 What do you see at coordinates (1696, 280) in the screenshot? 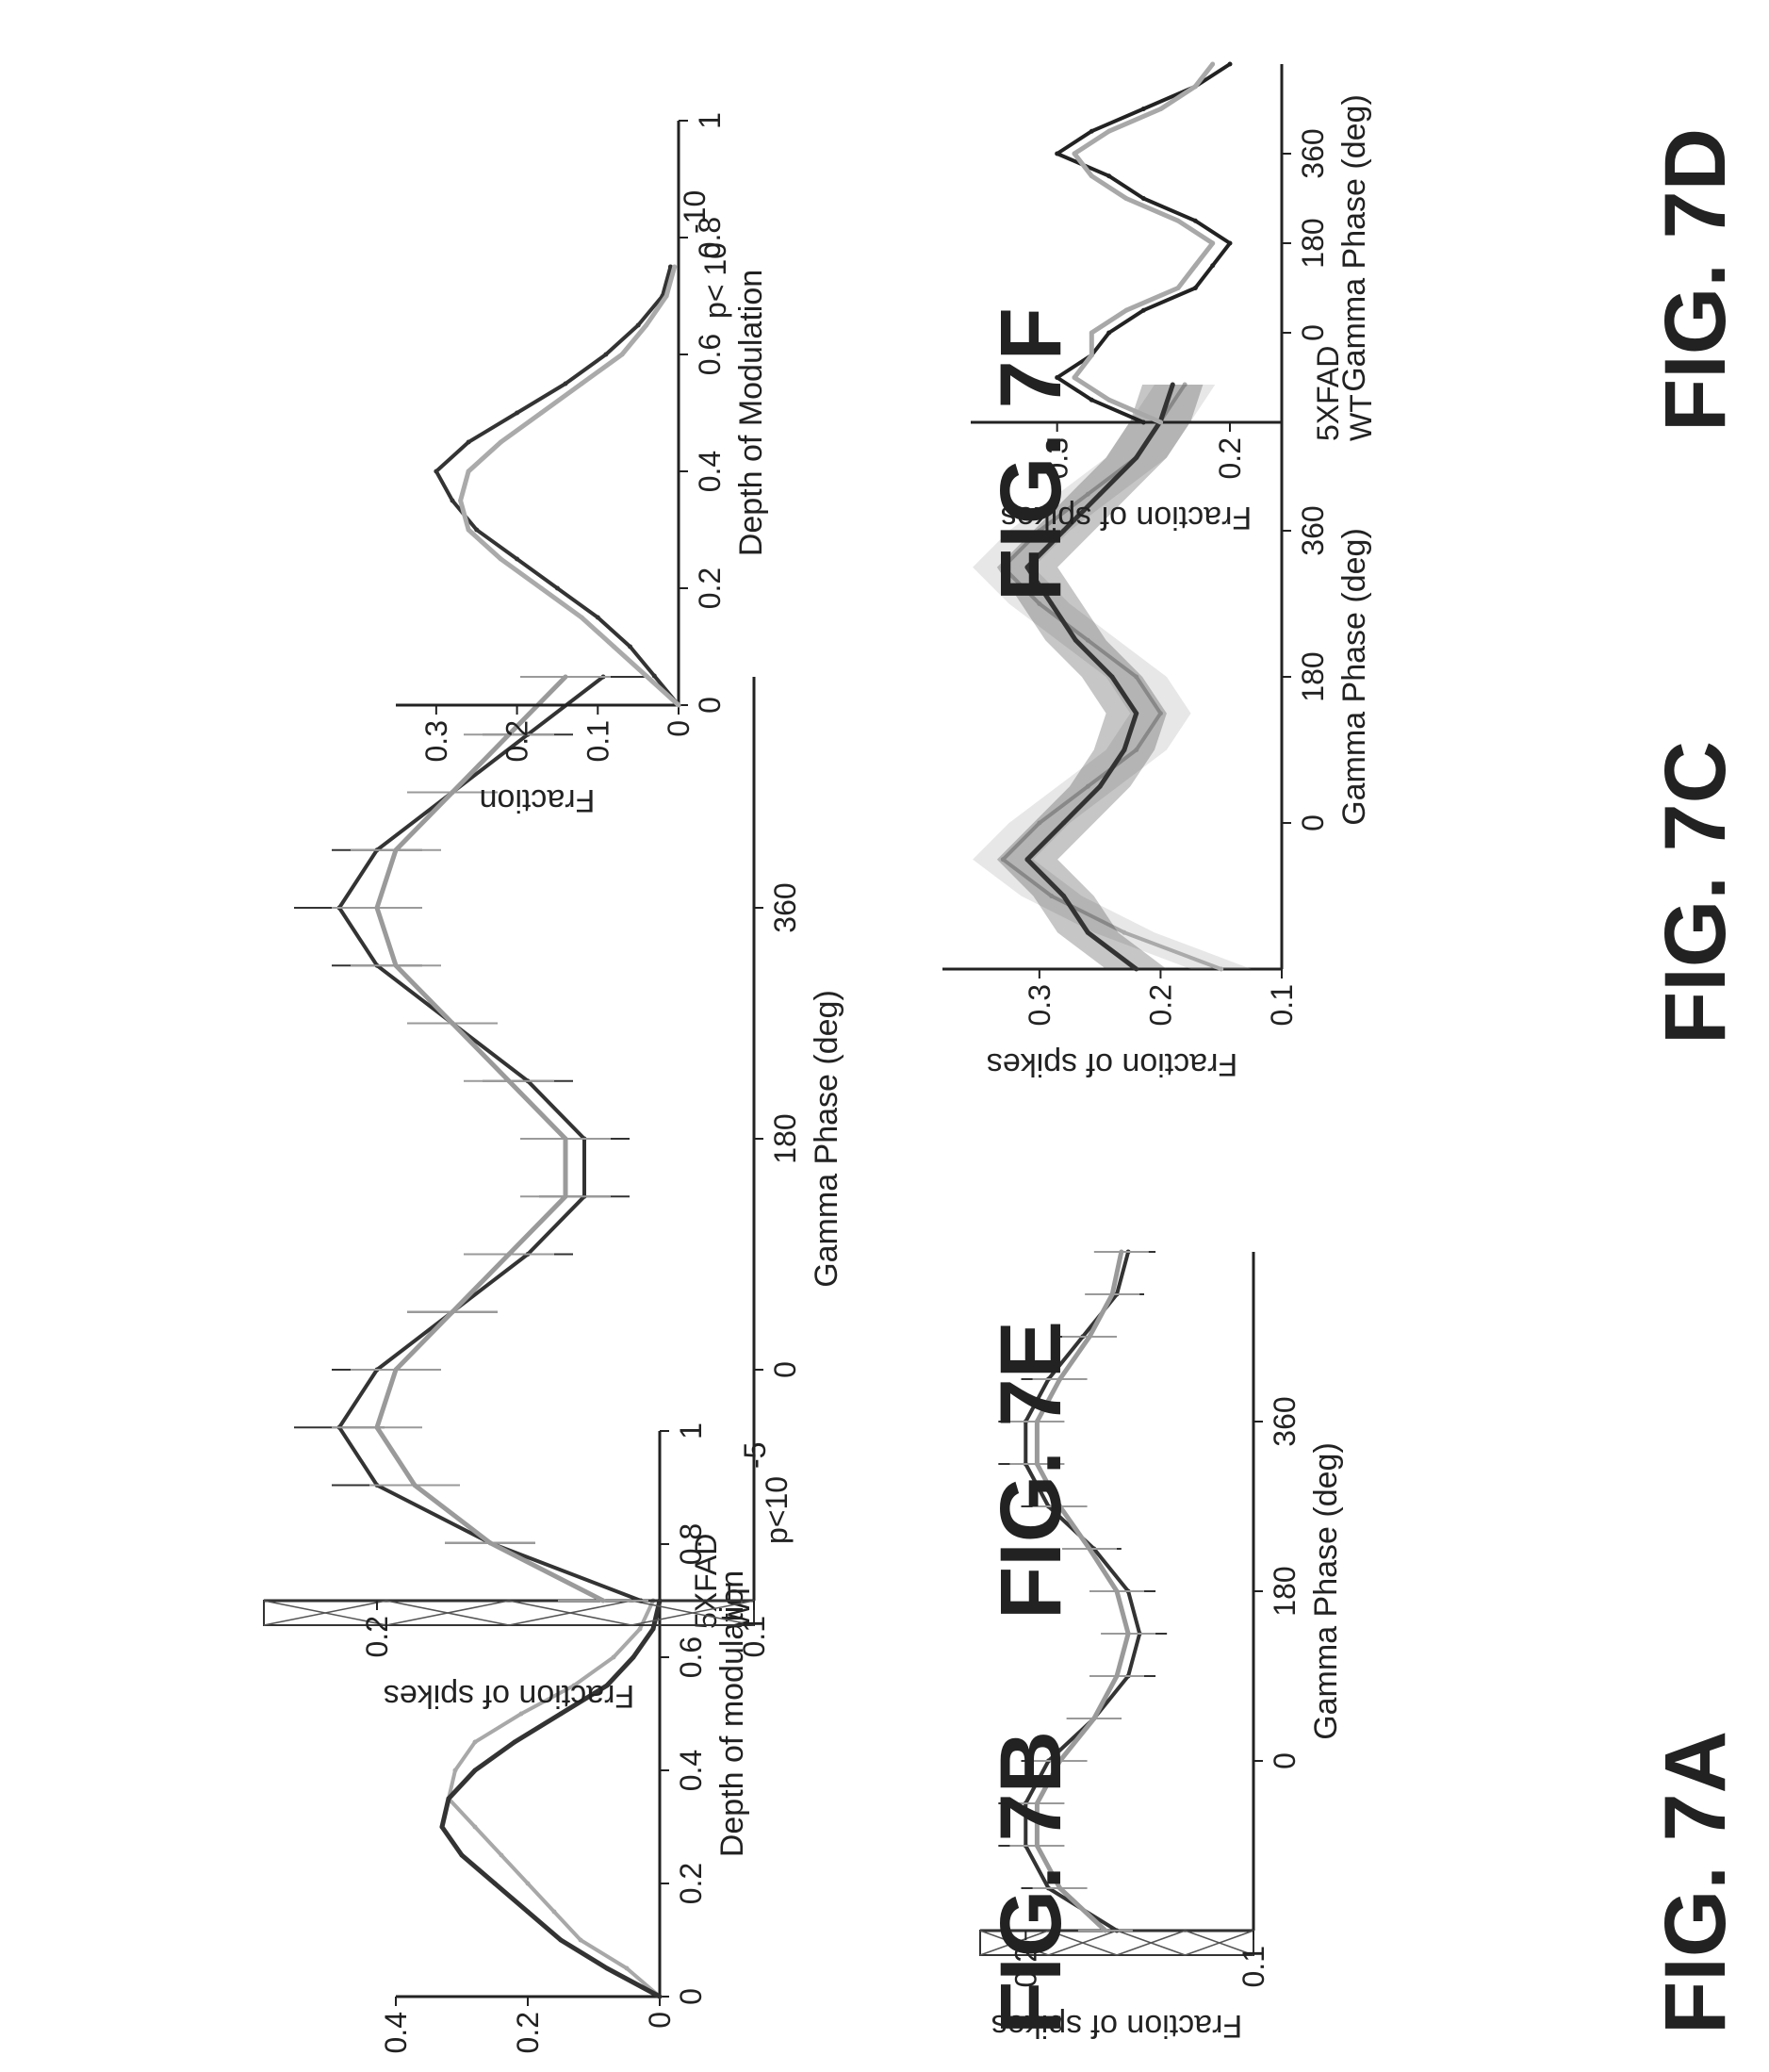
I see `fig-7d-title: FIG. 7D` at bounding box center [1696, 280].